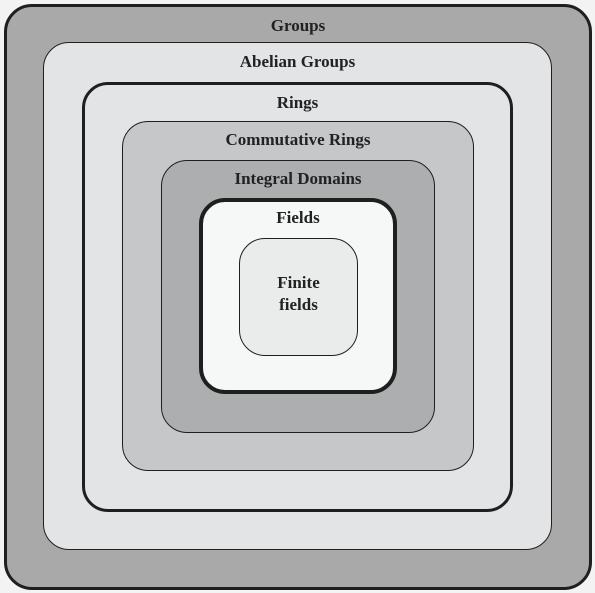 The height and width of the screenshot is (593, 595). What do you see at coordinates (297, 61) in the screenshot?
I see `abelian-groups-label: Abelian Groups` at bounding box center [297, 61].